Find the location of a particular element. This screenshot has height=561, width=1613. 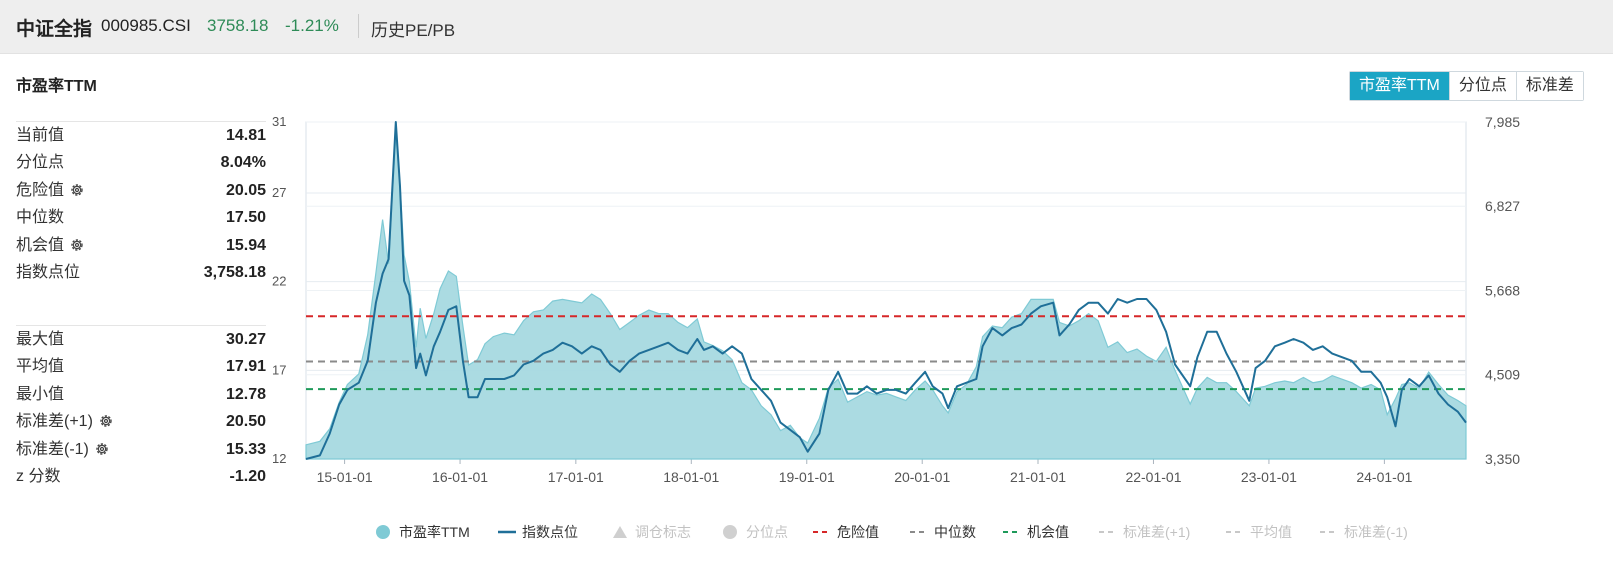

stat-label-text: 平均值 is located at coordinates (40, 367).